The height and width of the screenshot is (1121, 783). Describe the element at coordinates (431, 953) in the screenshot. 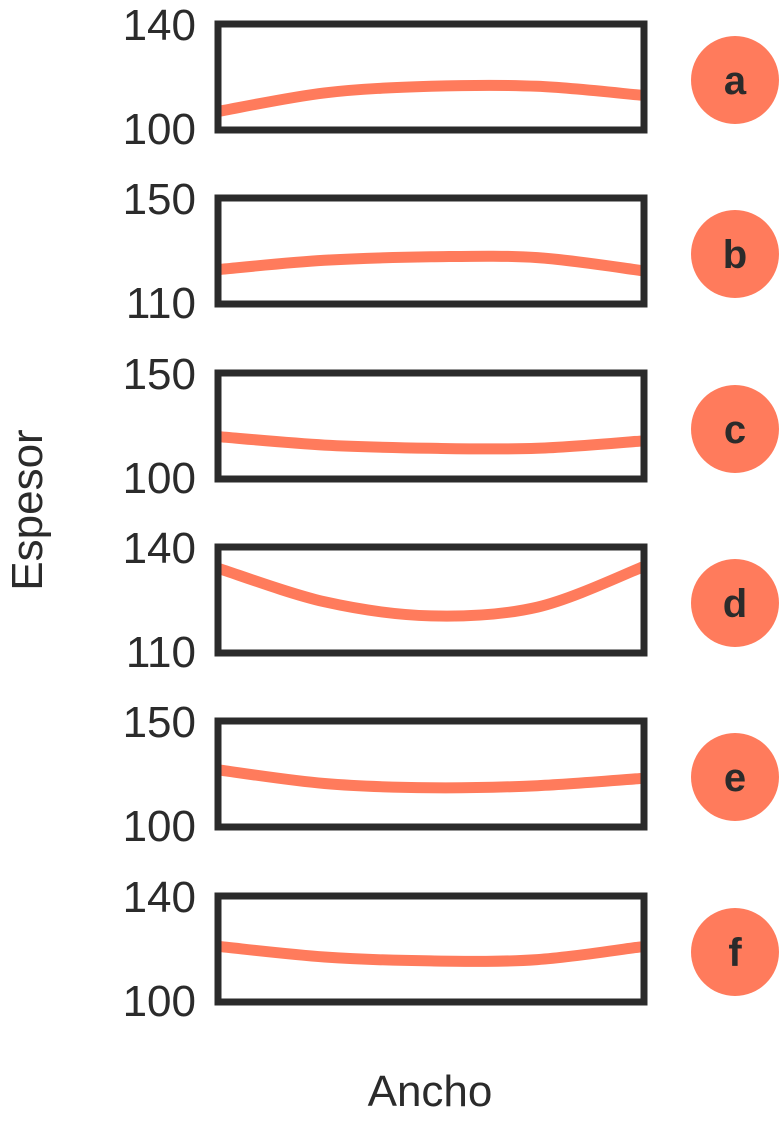

I see `series-line-f` at that location.